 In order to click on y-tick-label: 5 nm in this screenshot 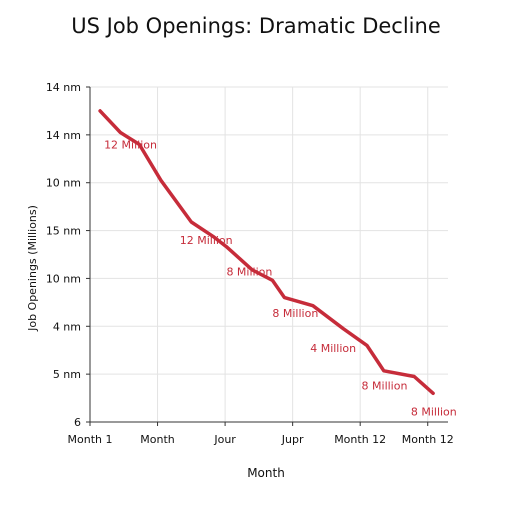, I will do `click(67, 374)`.